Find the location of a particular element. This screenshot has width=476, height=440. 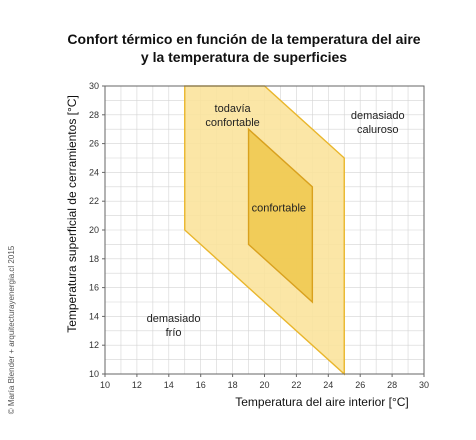

x-axis-label: Temperatura del aire interior [°C] is located at coordinates (322, 402).